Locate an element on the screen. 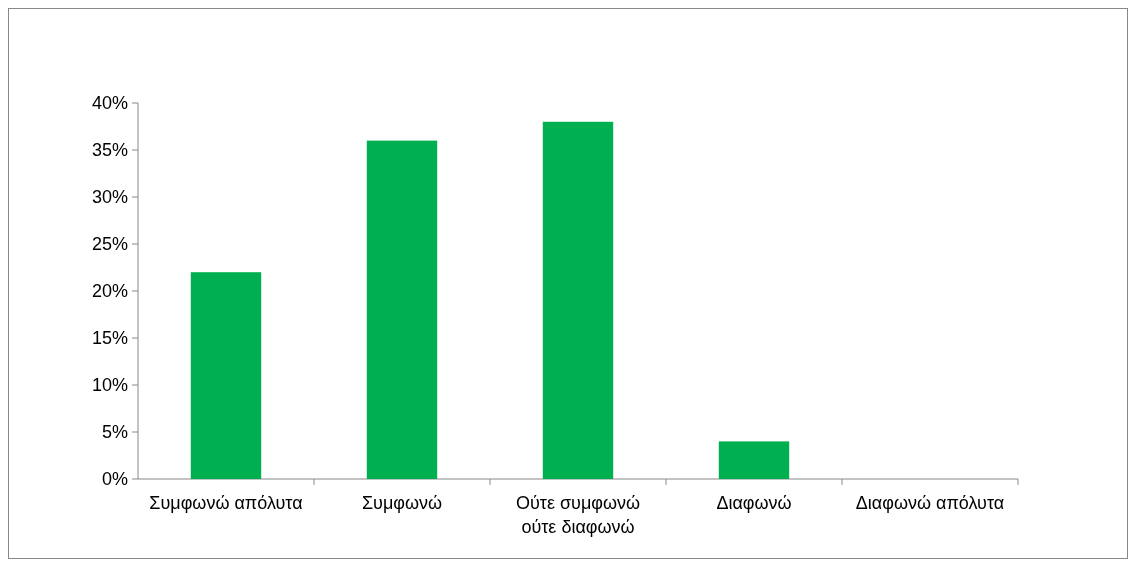 The width and height of the screenshot is (1136, 567). x-tick-label: Διαφωνώ απόλυτα is located at coordinates (930, 503).